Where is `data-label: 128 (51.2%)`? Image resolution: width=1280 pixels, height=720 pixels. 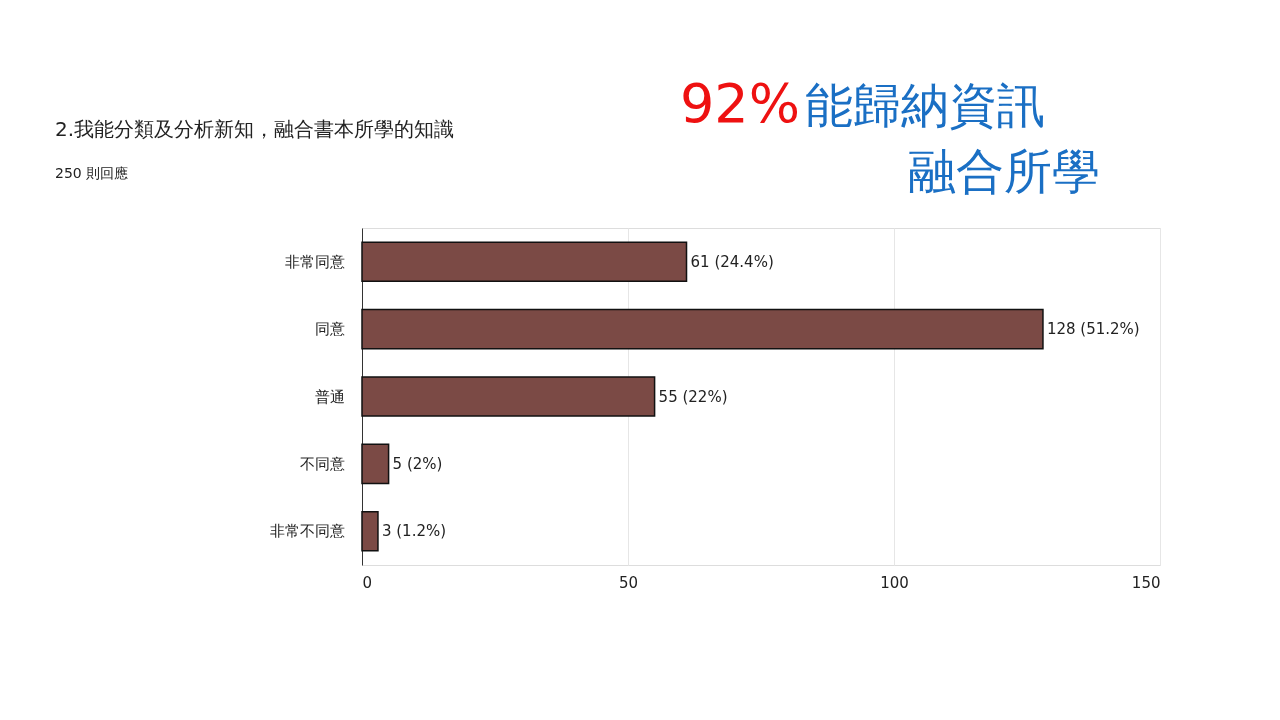 data-label: 128 (51.2%) is located at coordinates (1093, 329).